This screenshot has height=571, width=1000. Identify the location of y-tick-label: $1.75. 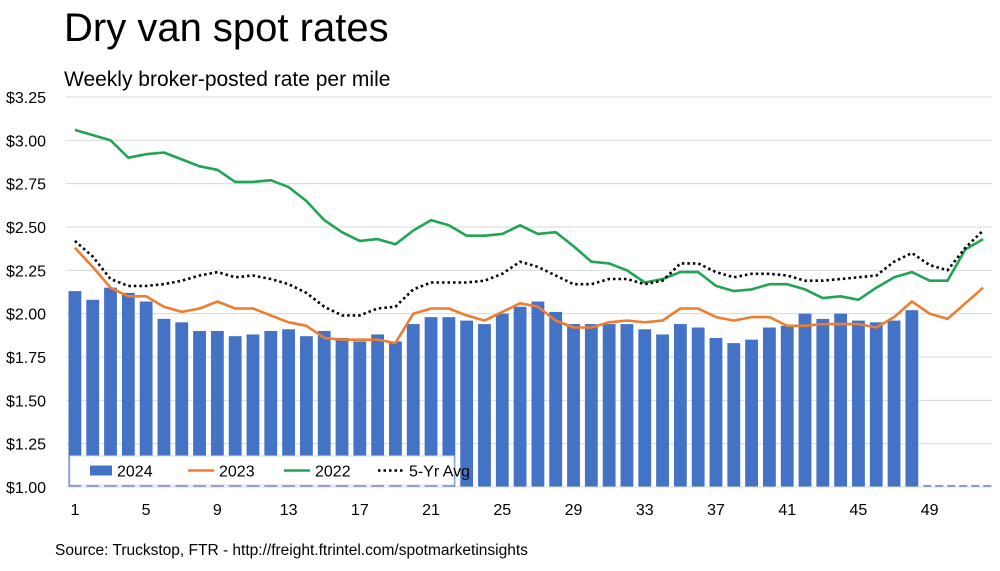
(26, 358).